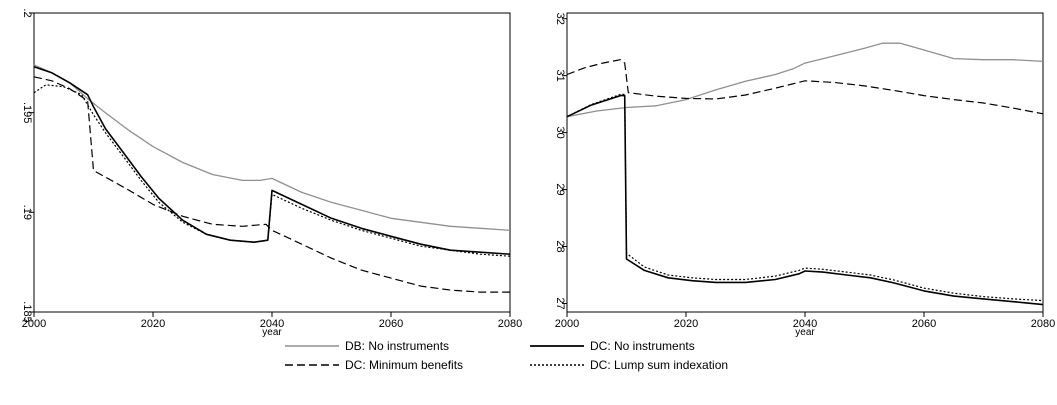 The width and height of the screenshot is (1057, 405). Describe the element at coordinates (642, 346) in the screenshot. I see `legend-label: DC: No instruments` at that location.